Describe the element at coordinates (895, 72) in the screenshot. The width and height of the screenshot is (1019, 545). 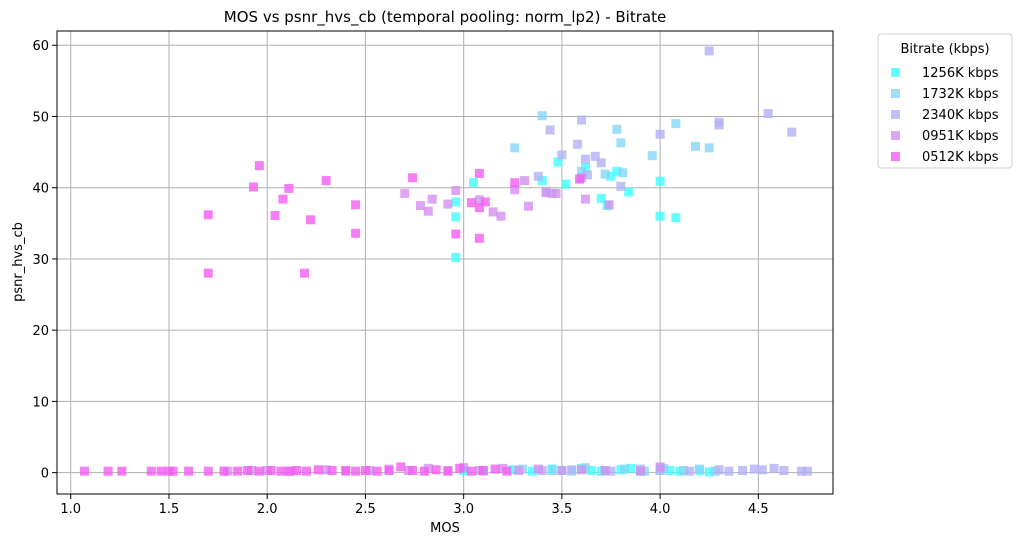
I see `legend-marker` at that location.